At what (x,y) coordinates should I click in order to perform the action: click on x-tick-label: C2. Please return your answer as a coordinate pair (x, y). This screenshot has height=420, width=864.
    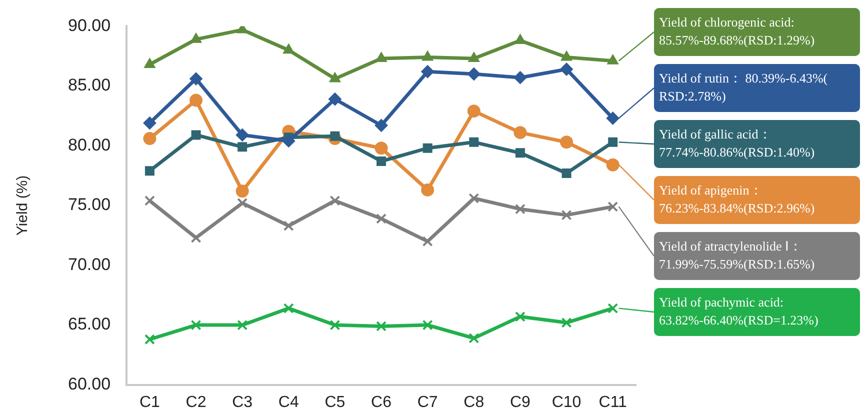
    Looking at the image, I should click on (196, 402).